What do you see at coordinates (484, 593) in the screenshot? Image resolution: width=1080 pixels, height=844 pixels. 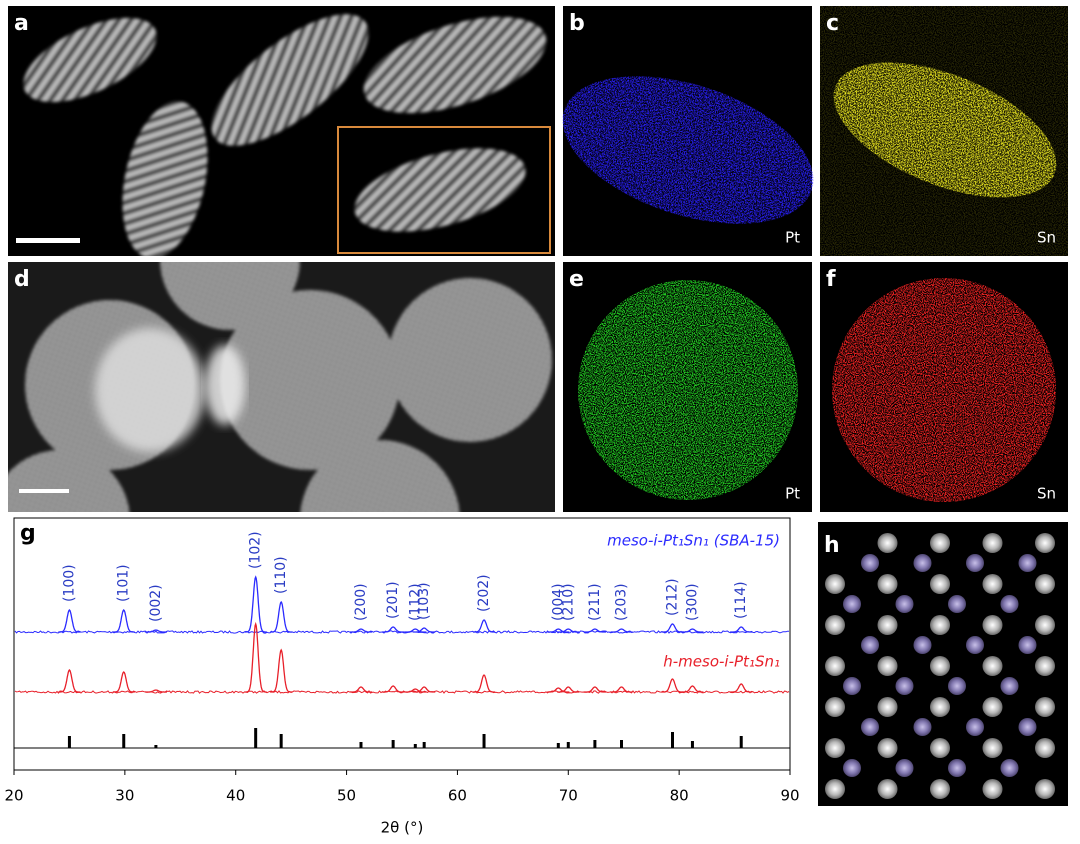 I see `peak-label: (202)` at bounding box center [484, 593].